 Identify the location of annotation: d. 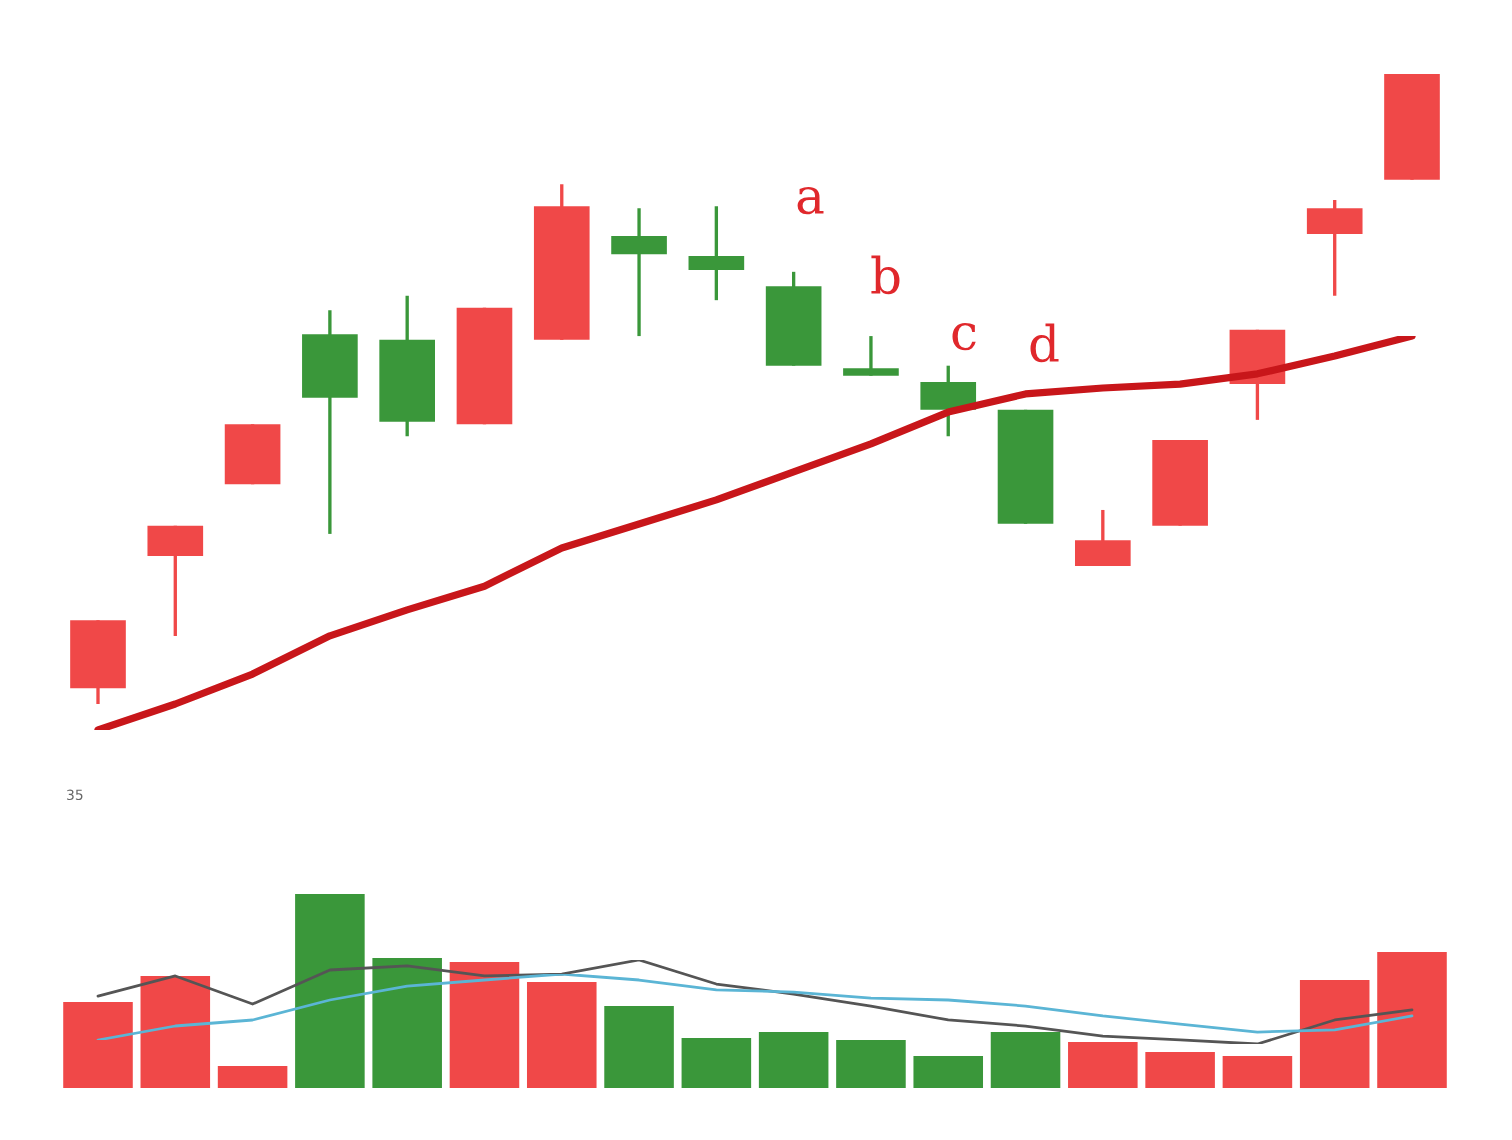
(1044, 343).